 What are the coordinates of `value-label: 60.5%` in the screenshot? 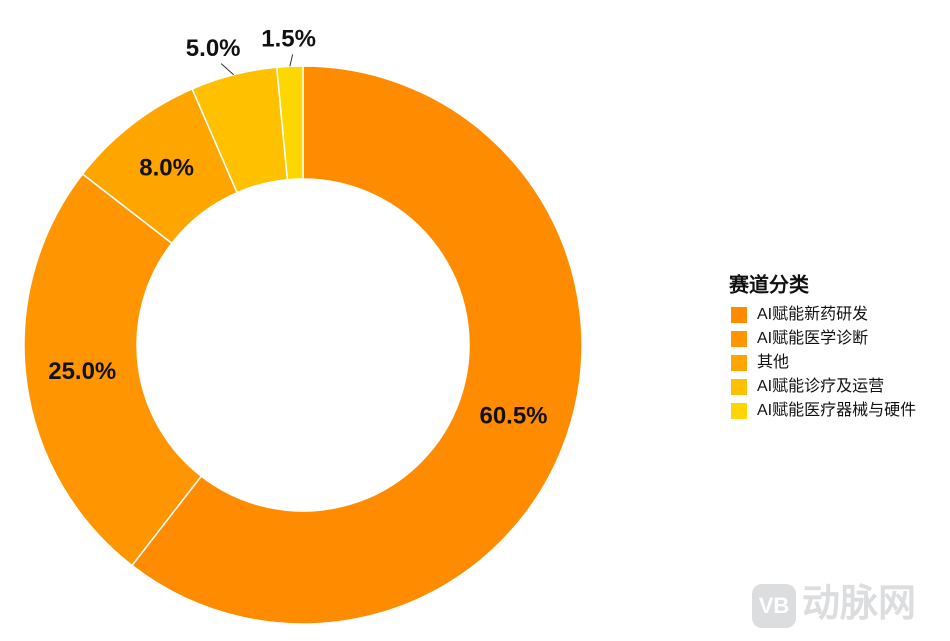 It's located at (513, 415).